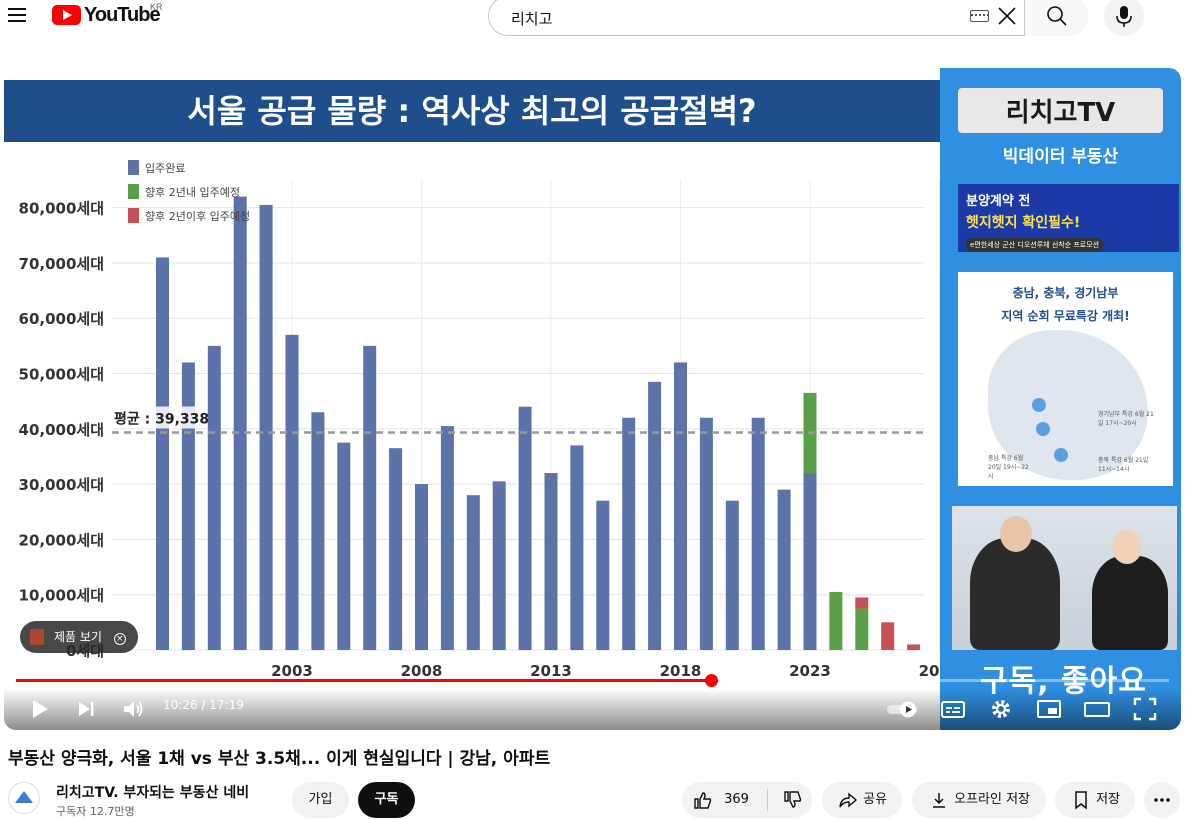 The width and height of the screenshot is (1186, 819). Describe the element at coordinates (681, 671) in the screenshot. I see `x-tick-label: 2018` at that location.